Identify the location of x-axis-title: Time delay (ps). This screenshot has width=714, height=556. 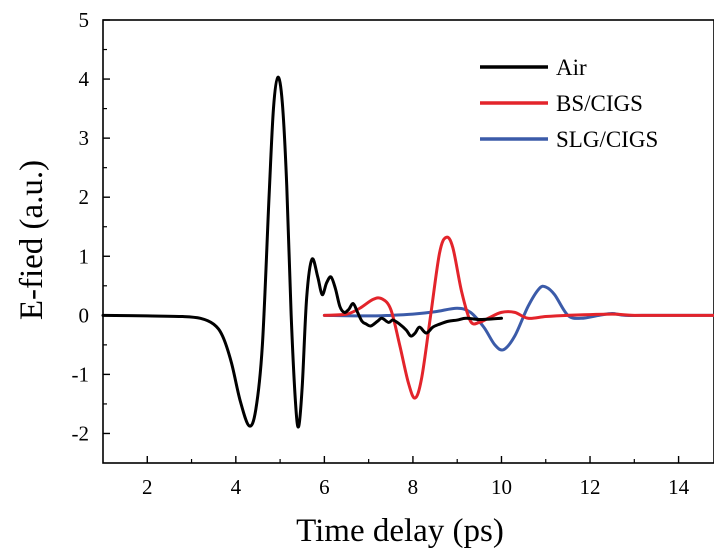
(400, 531).